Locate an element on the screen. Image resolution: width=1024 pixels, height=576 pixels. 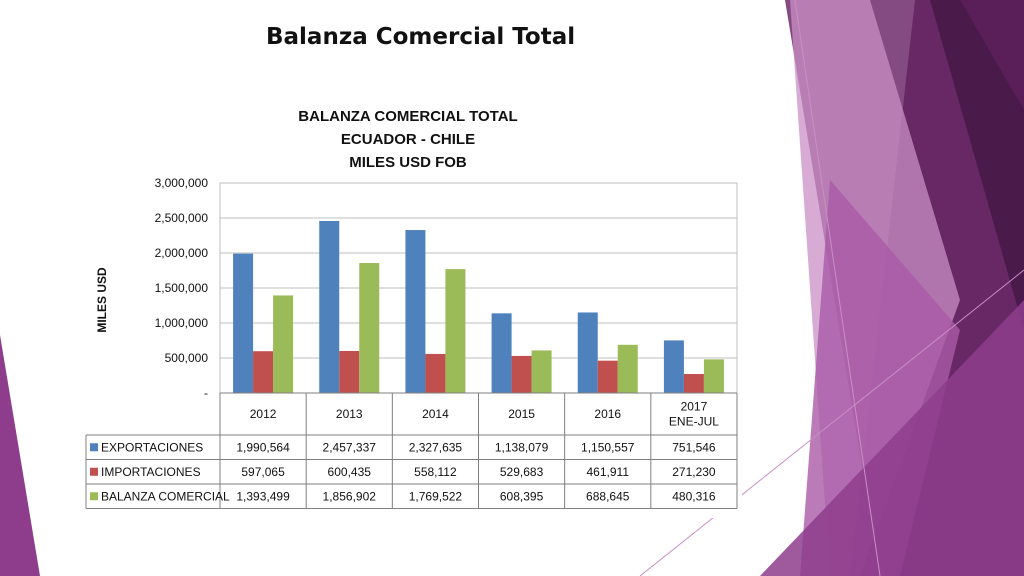
y-axis-label: MILES USD is located at coordinates (102, 300).